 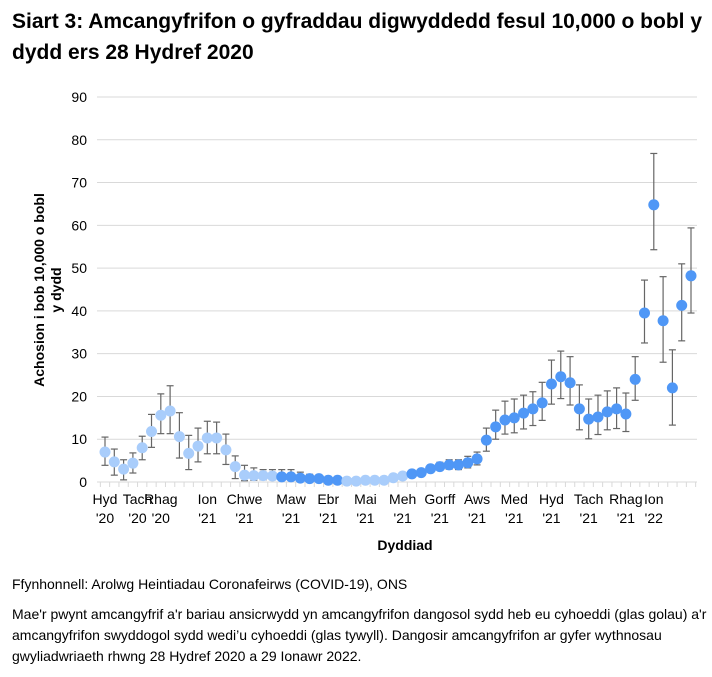 I want to click on x-tick-label: Rhag, so click(x=625, y=499).